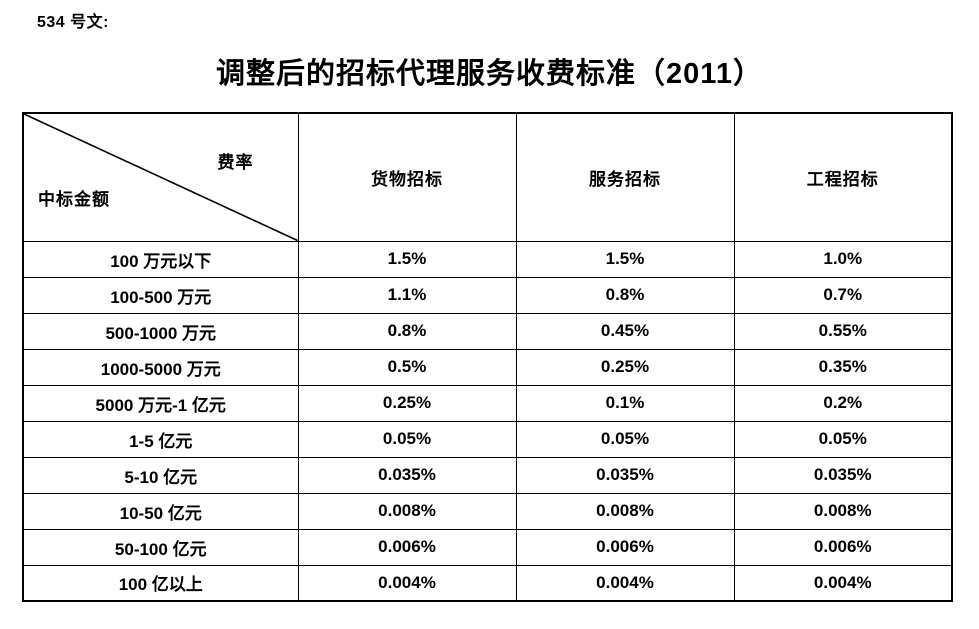 Image resolution: width=979 pixels, height=629 pixels. Describe the element at coordinates (625, 331) in the screenshot. I see `fee-value: 0.45%` at that location.